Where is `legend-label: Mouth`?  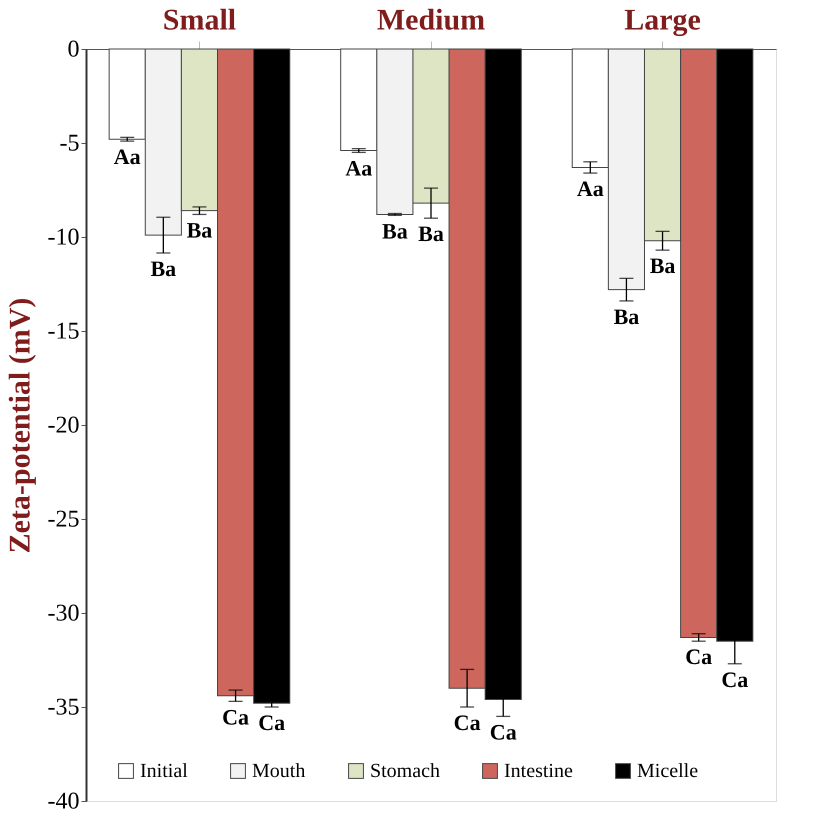 legend-label: Mouth is located at coordinates (279, 771).